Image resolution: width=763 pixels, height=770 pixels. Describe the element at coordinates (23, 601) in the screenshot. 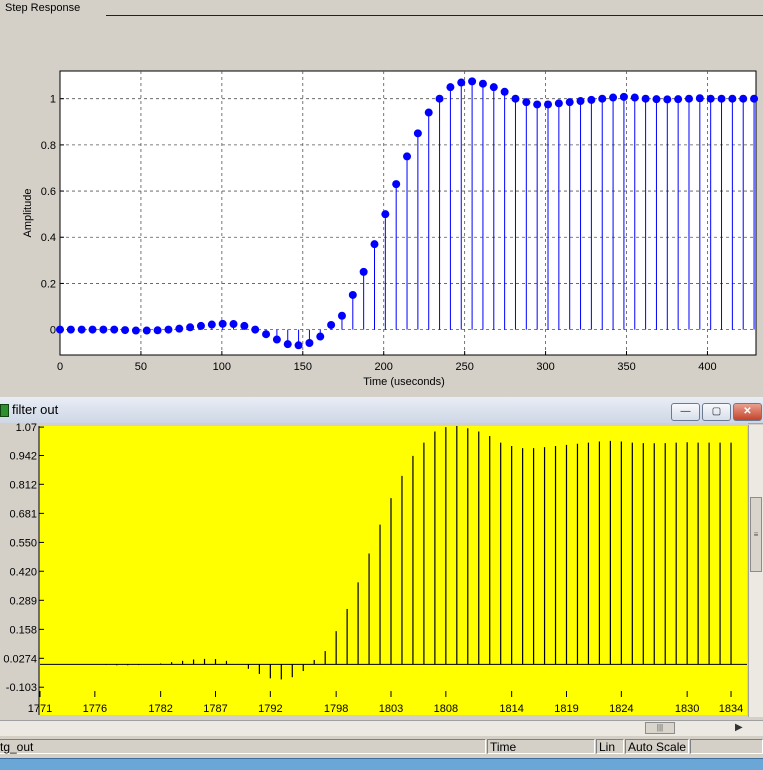

I see `y-tick-label: 0.289` at that location.